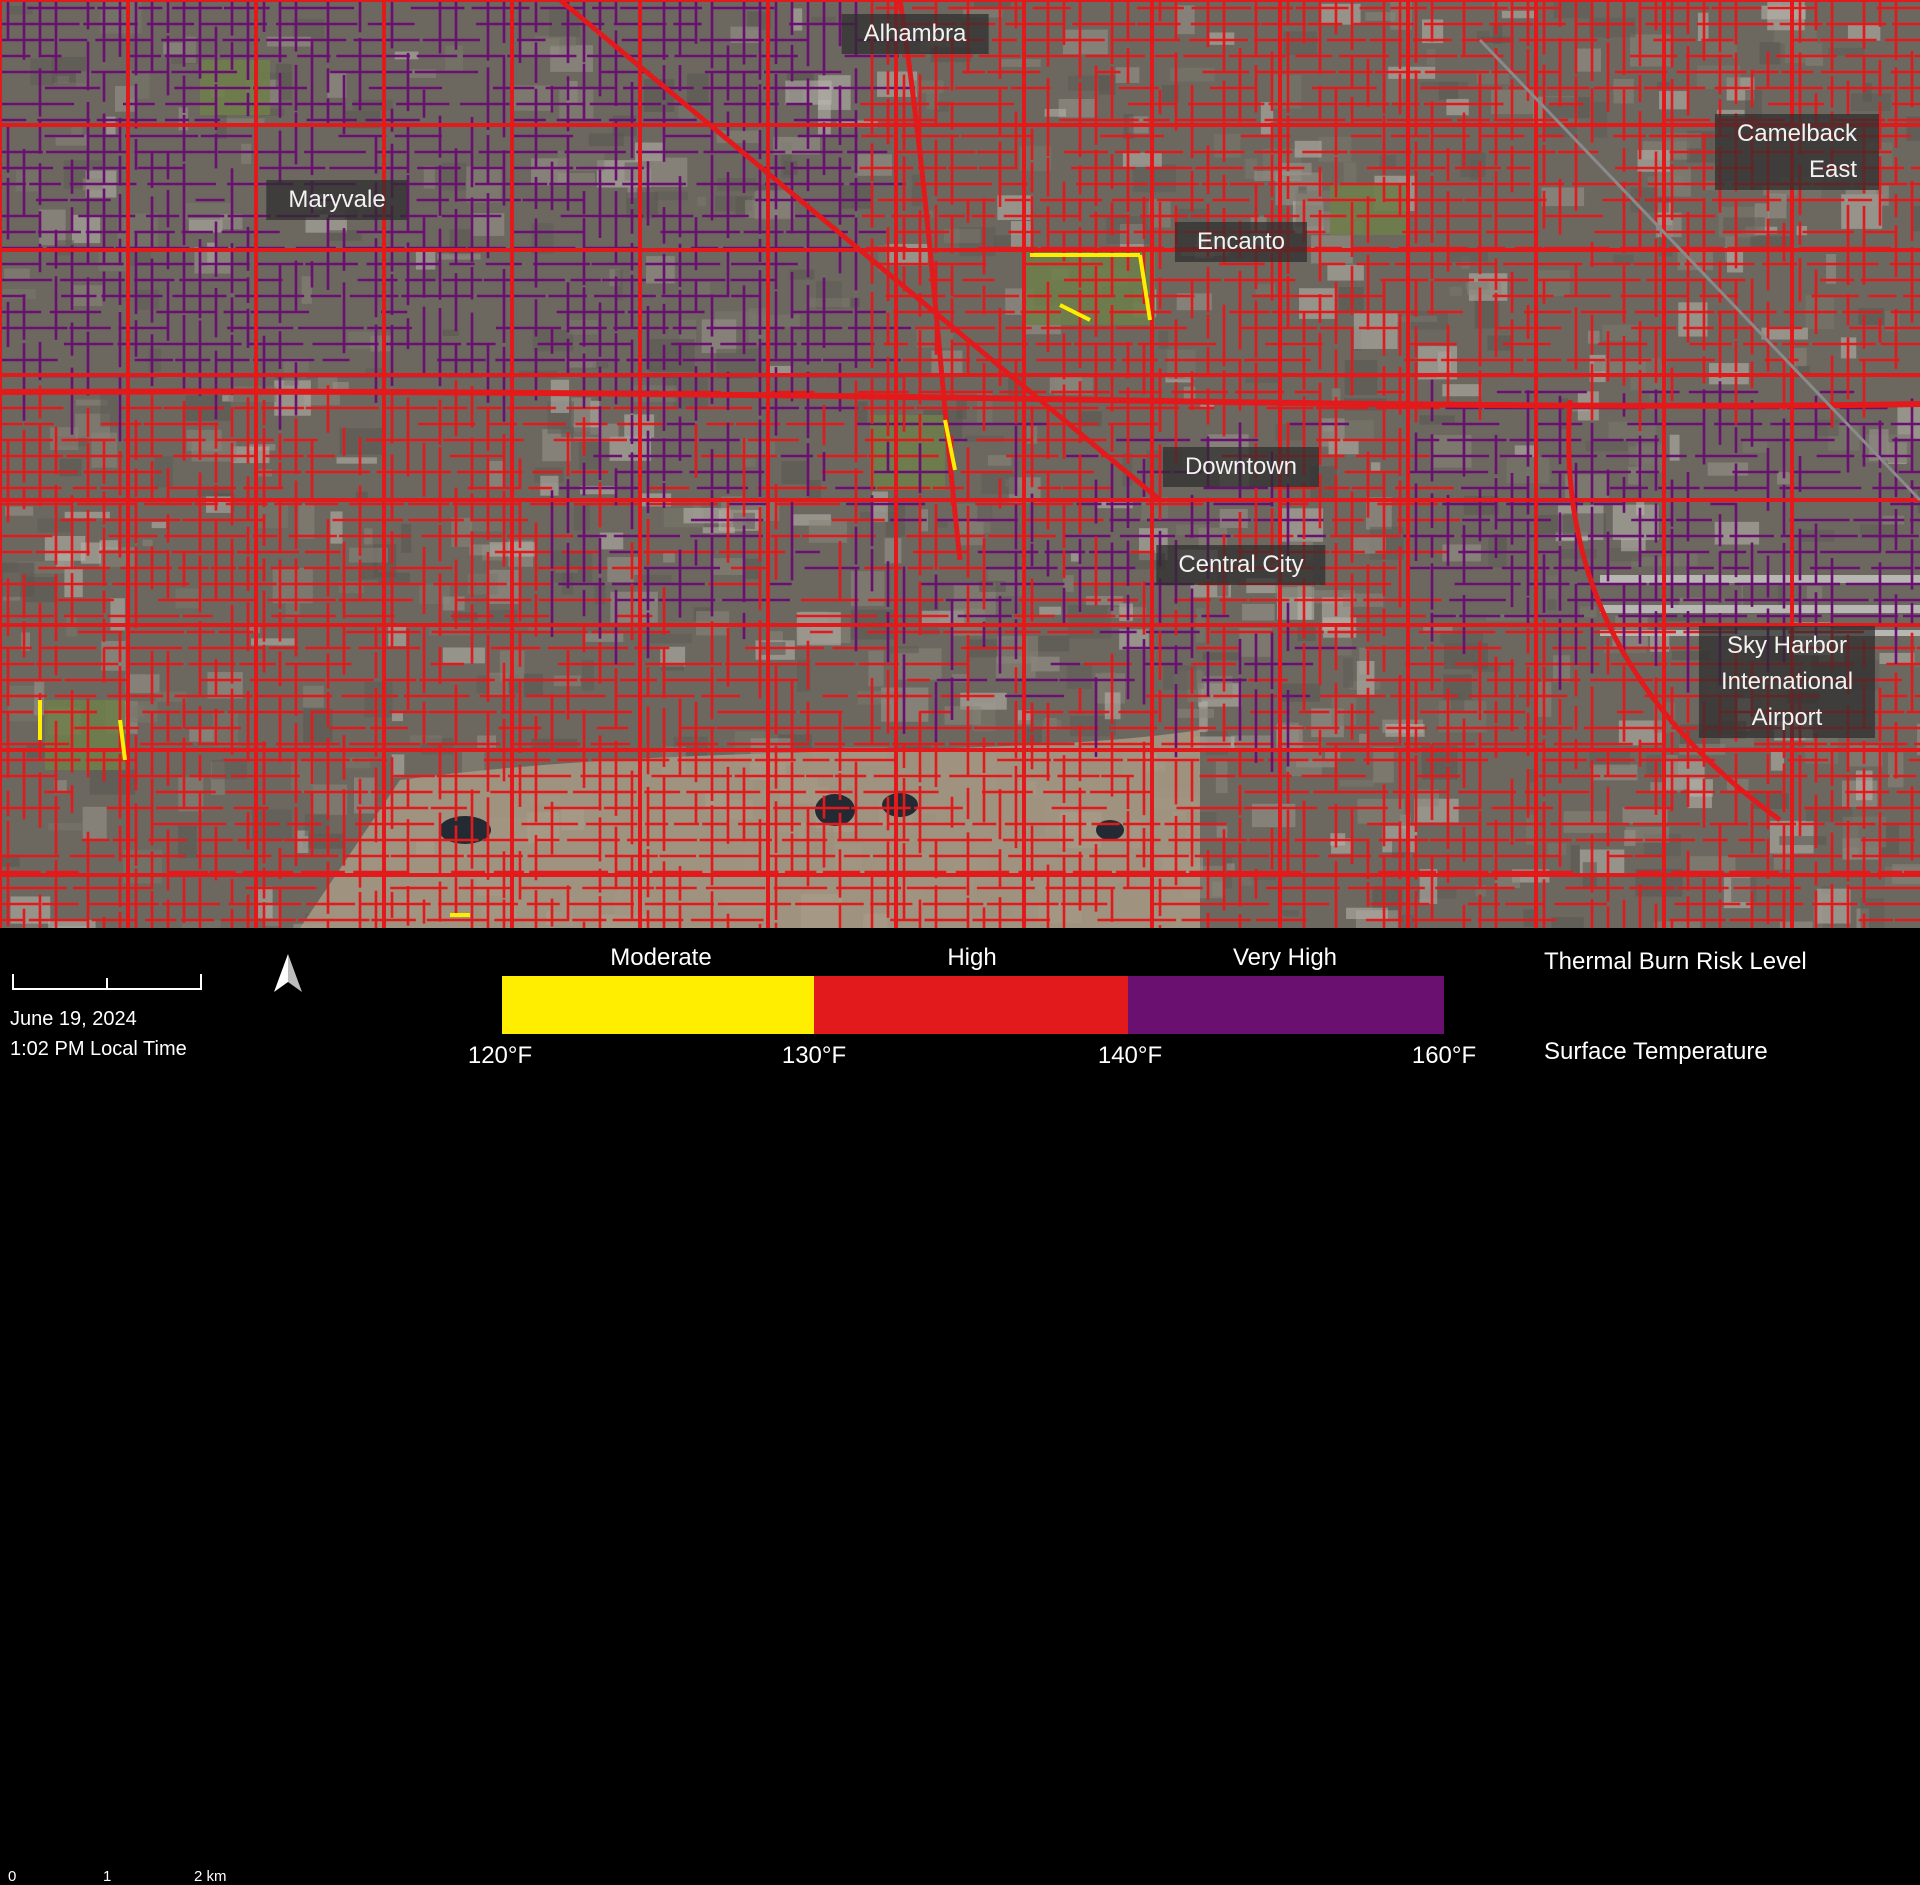  What do you see at coordinates (1787, 682) in the screenshot?
I see `place-label-sky-harbor: Sky Harbor International Airport` at bounding box center [1787, 682].